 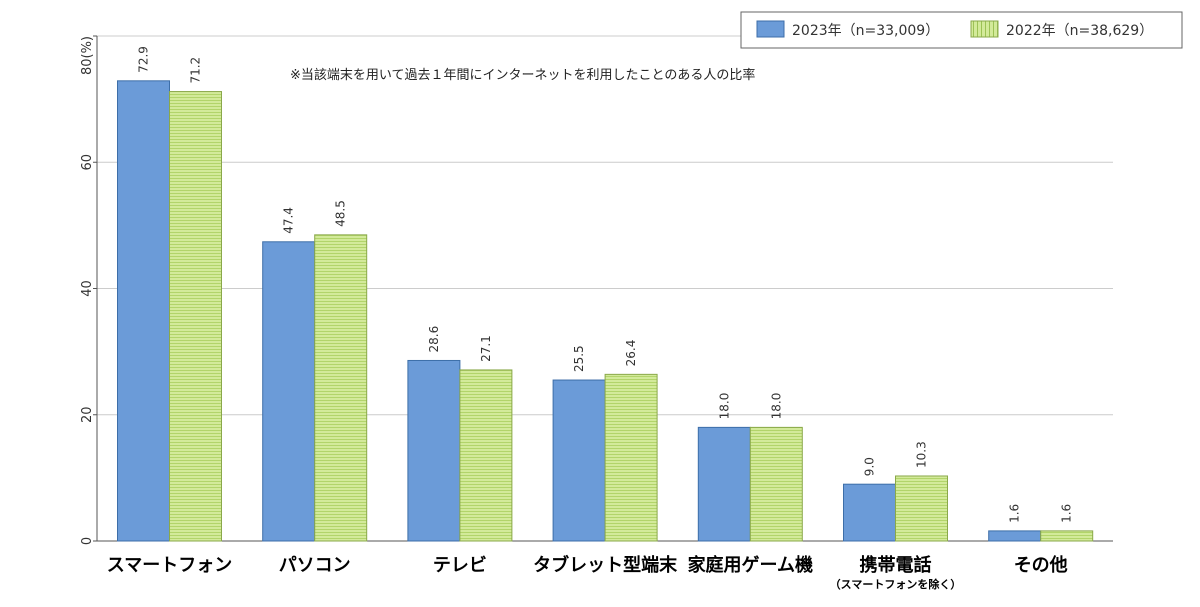 I want to click on x-tick-label: パソコン, so click(x=315, y=565).